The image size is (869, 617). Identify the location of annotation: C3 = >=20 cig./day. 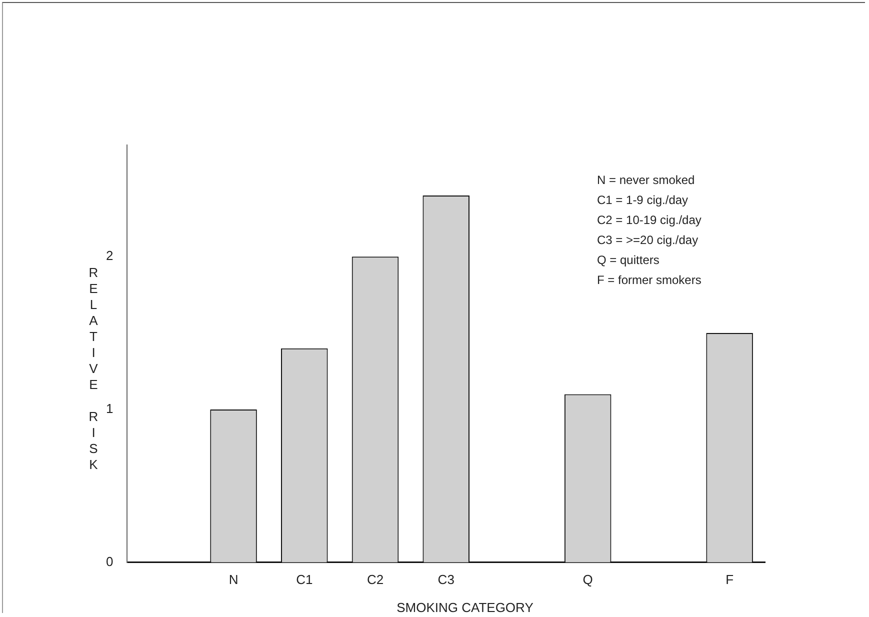
(648, 240).